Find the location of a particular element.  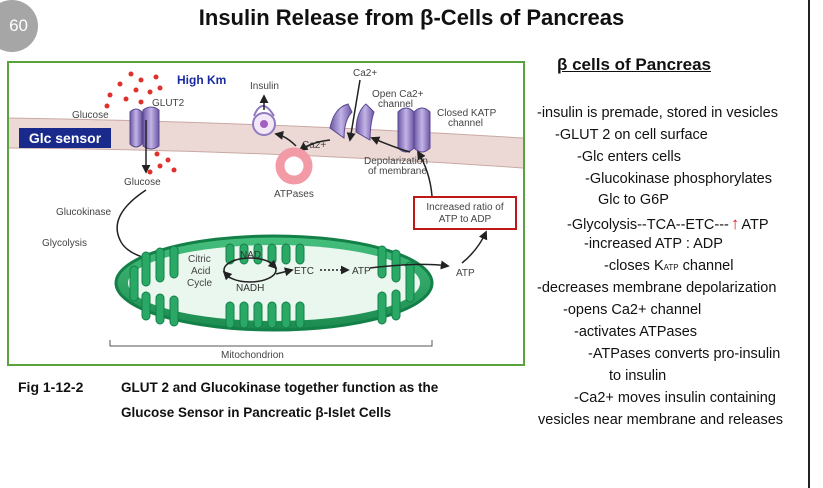

closed-katp-label-1: Closed KATP is located at coordinates (467, 113).